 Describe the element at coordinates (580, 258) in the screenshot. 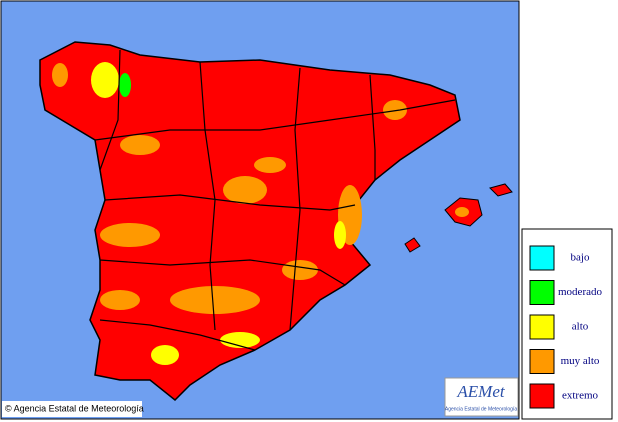

I see `legend-label: bajo` at that location.